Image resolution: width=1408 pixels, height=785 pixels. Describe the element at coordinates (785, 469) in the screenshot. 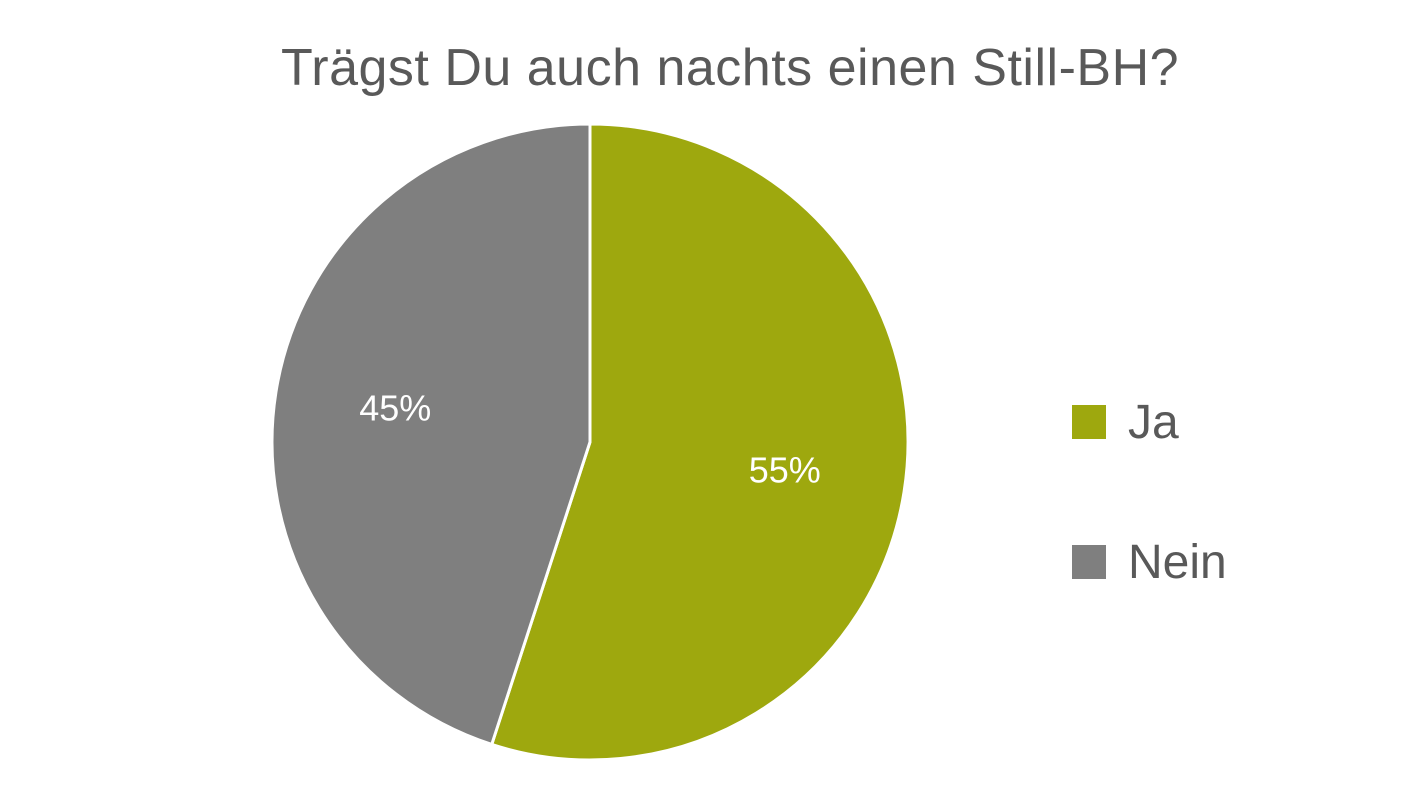

I see `data-label-ja: 55%` at that location.